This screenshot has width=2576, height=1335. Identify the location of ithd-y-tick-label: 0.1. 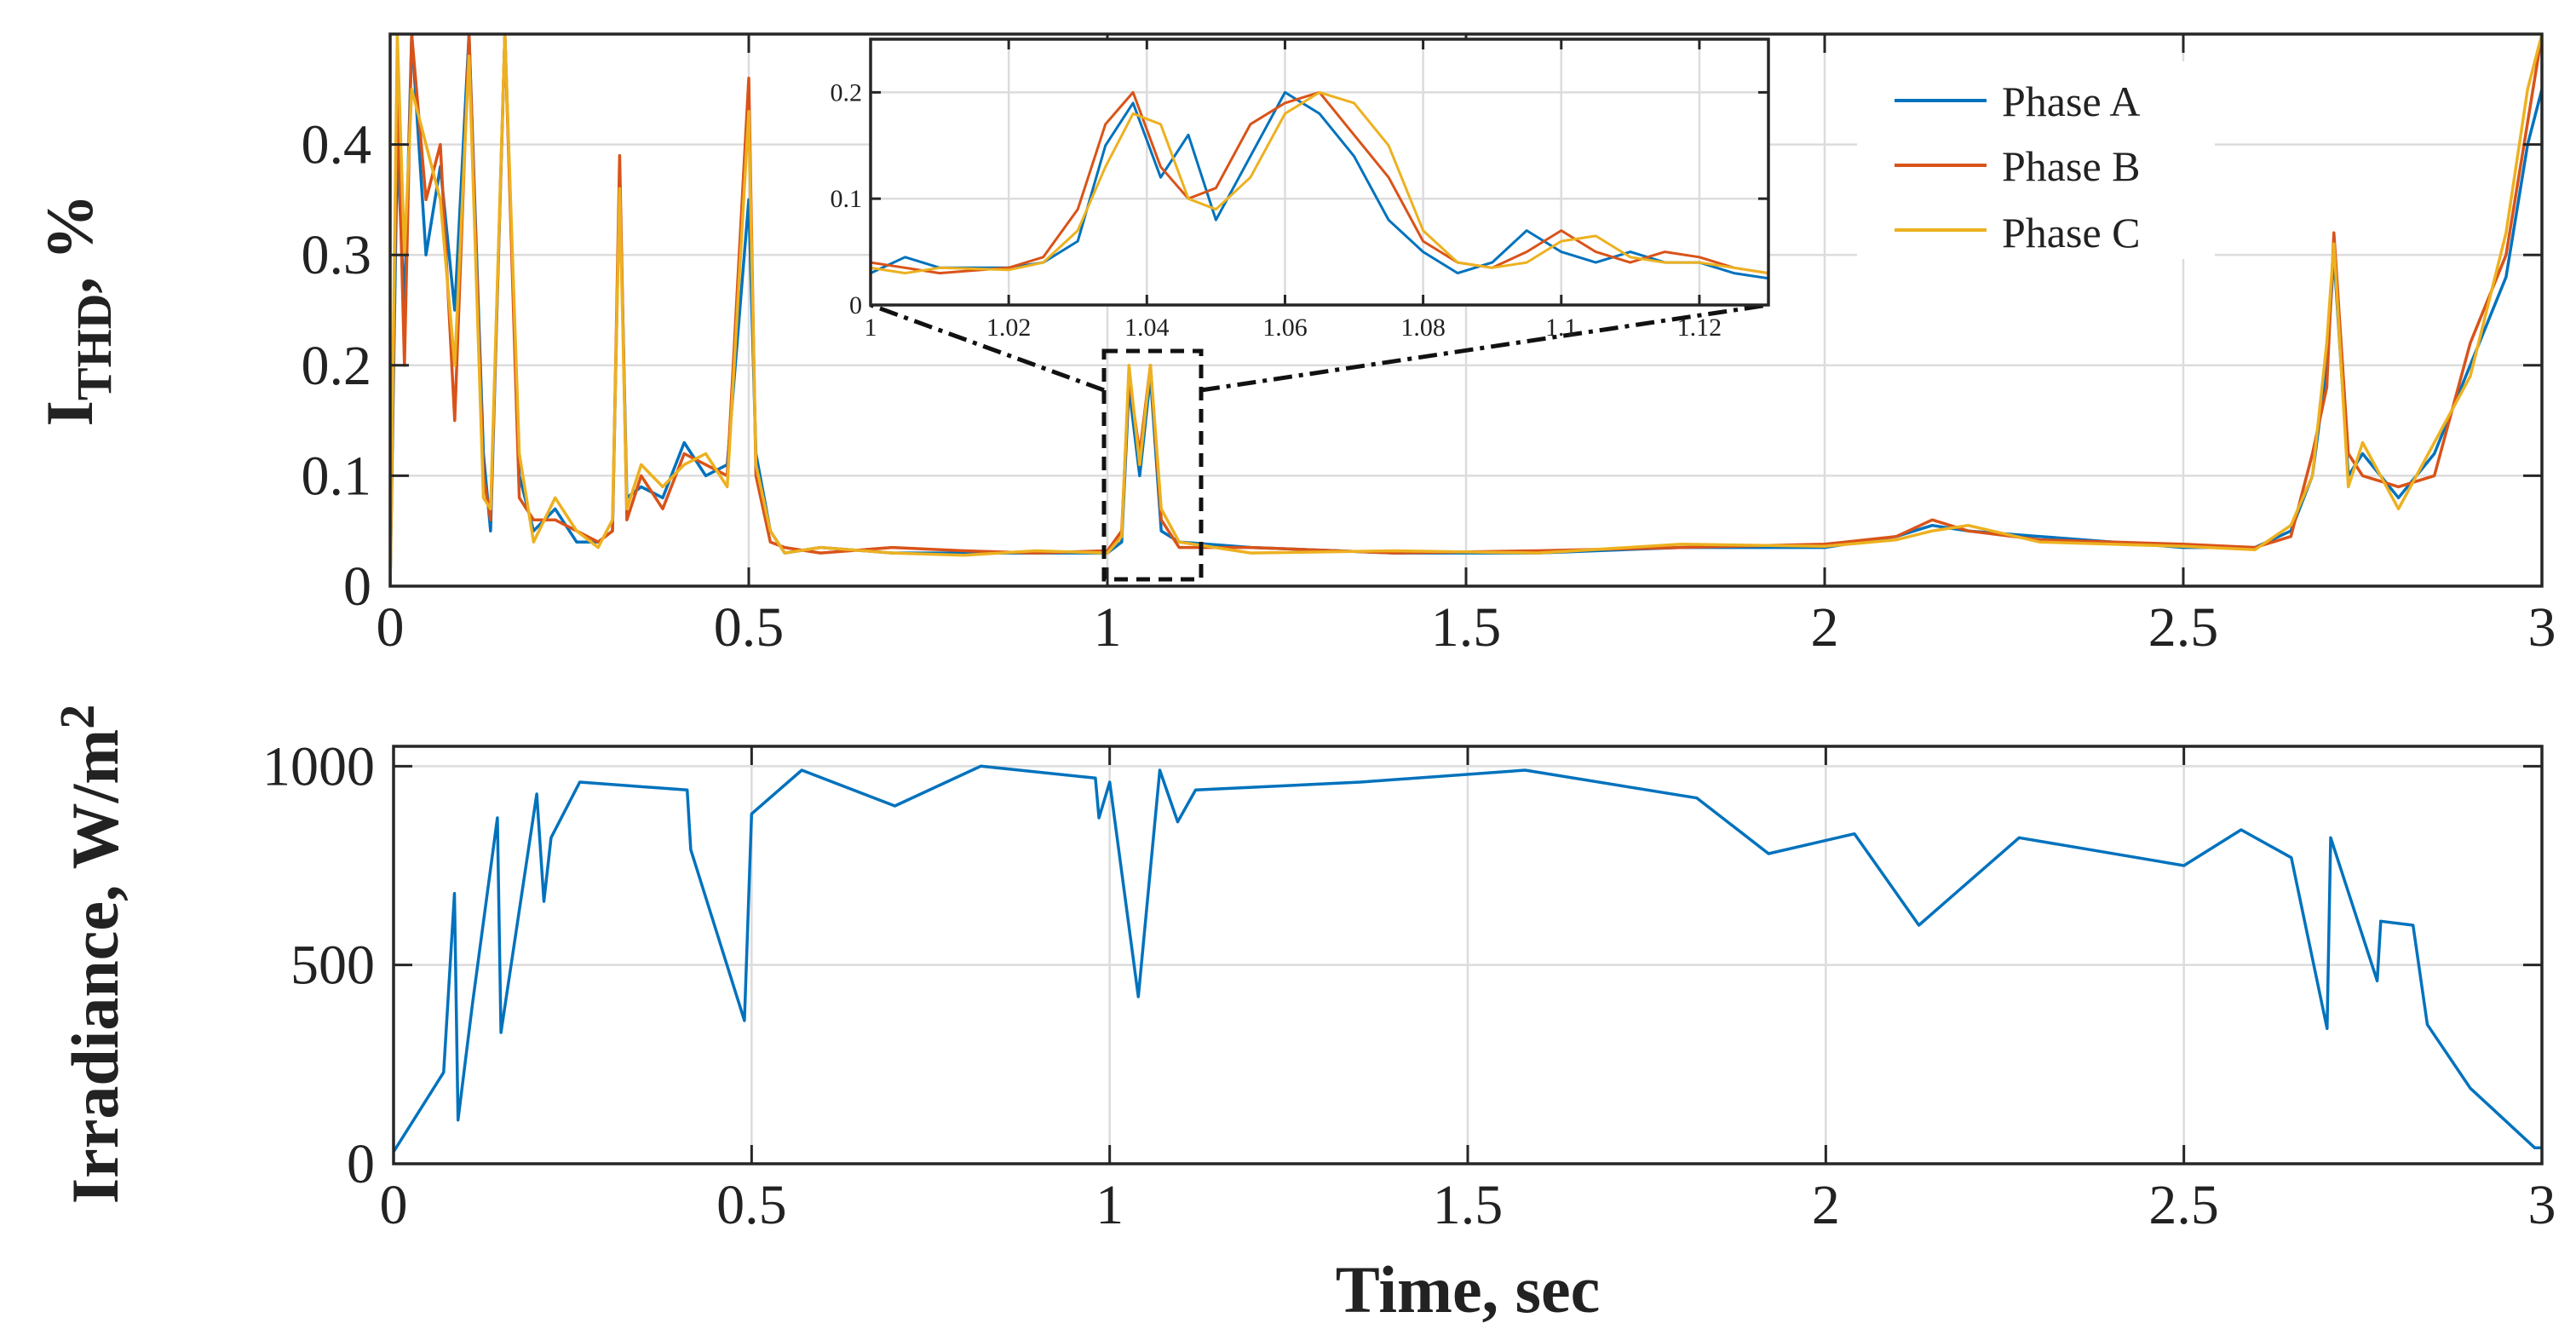
(337, 476).